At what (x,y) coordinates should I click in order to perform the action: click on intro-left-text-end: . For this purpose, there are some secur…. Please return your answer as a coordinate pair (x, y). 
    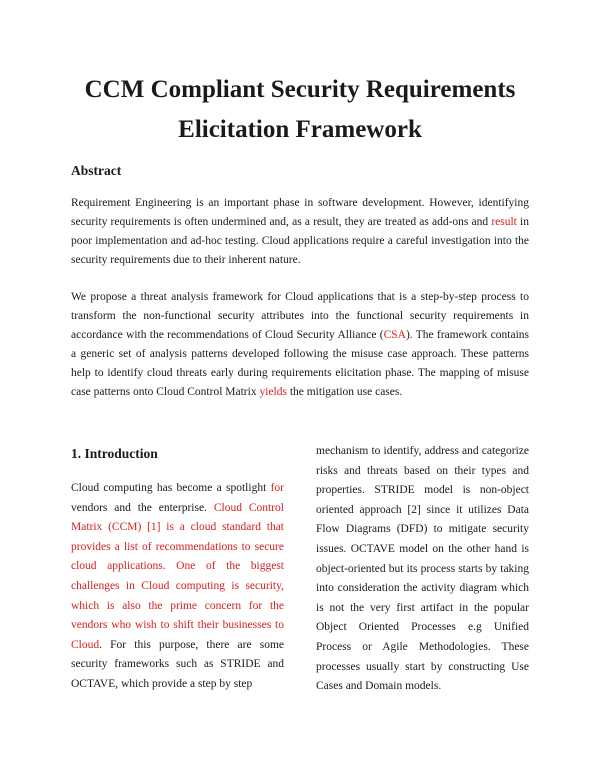
    Looking at the image, I should click on (177, 664).